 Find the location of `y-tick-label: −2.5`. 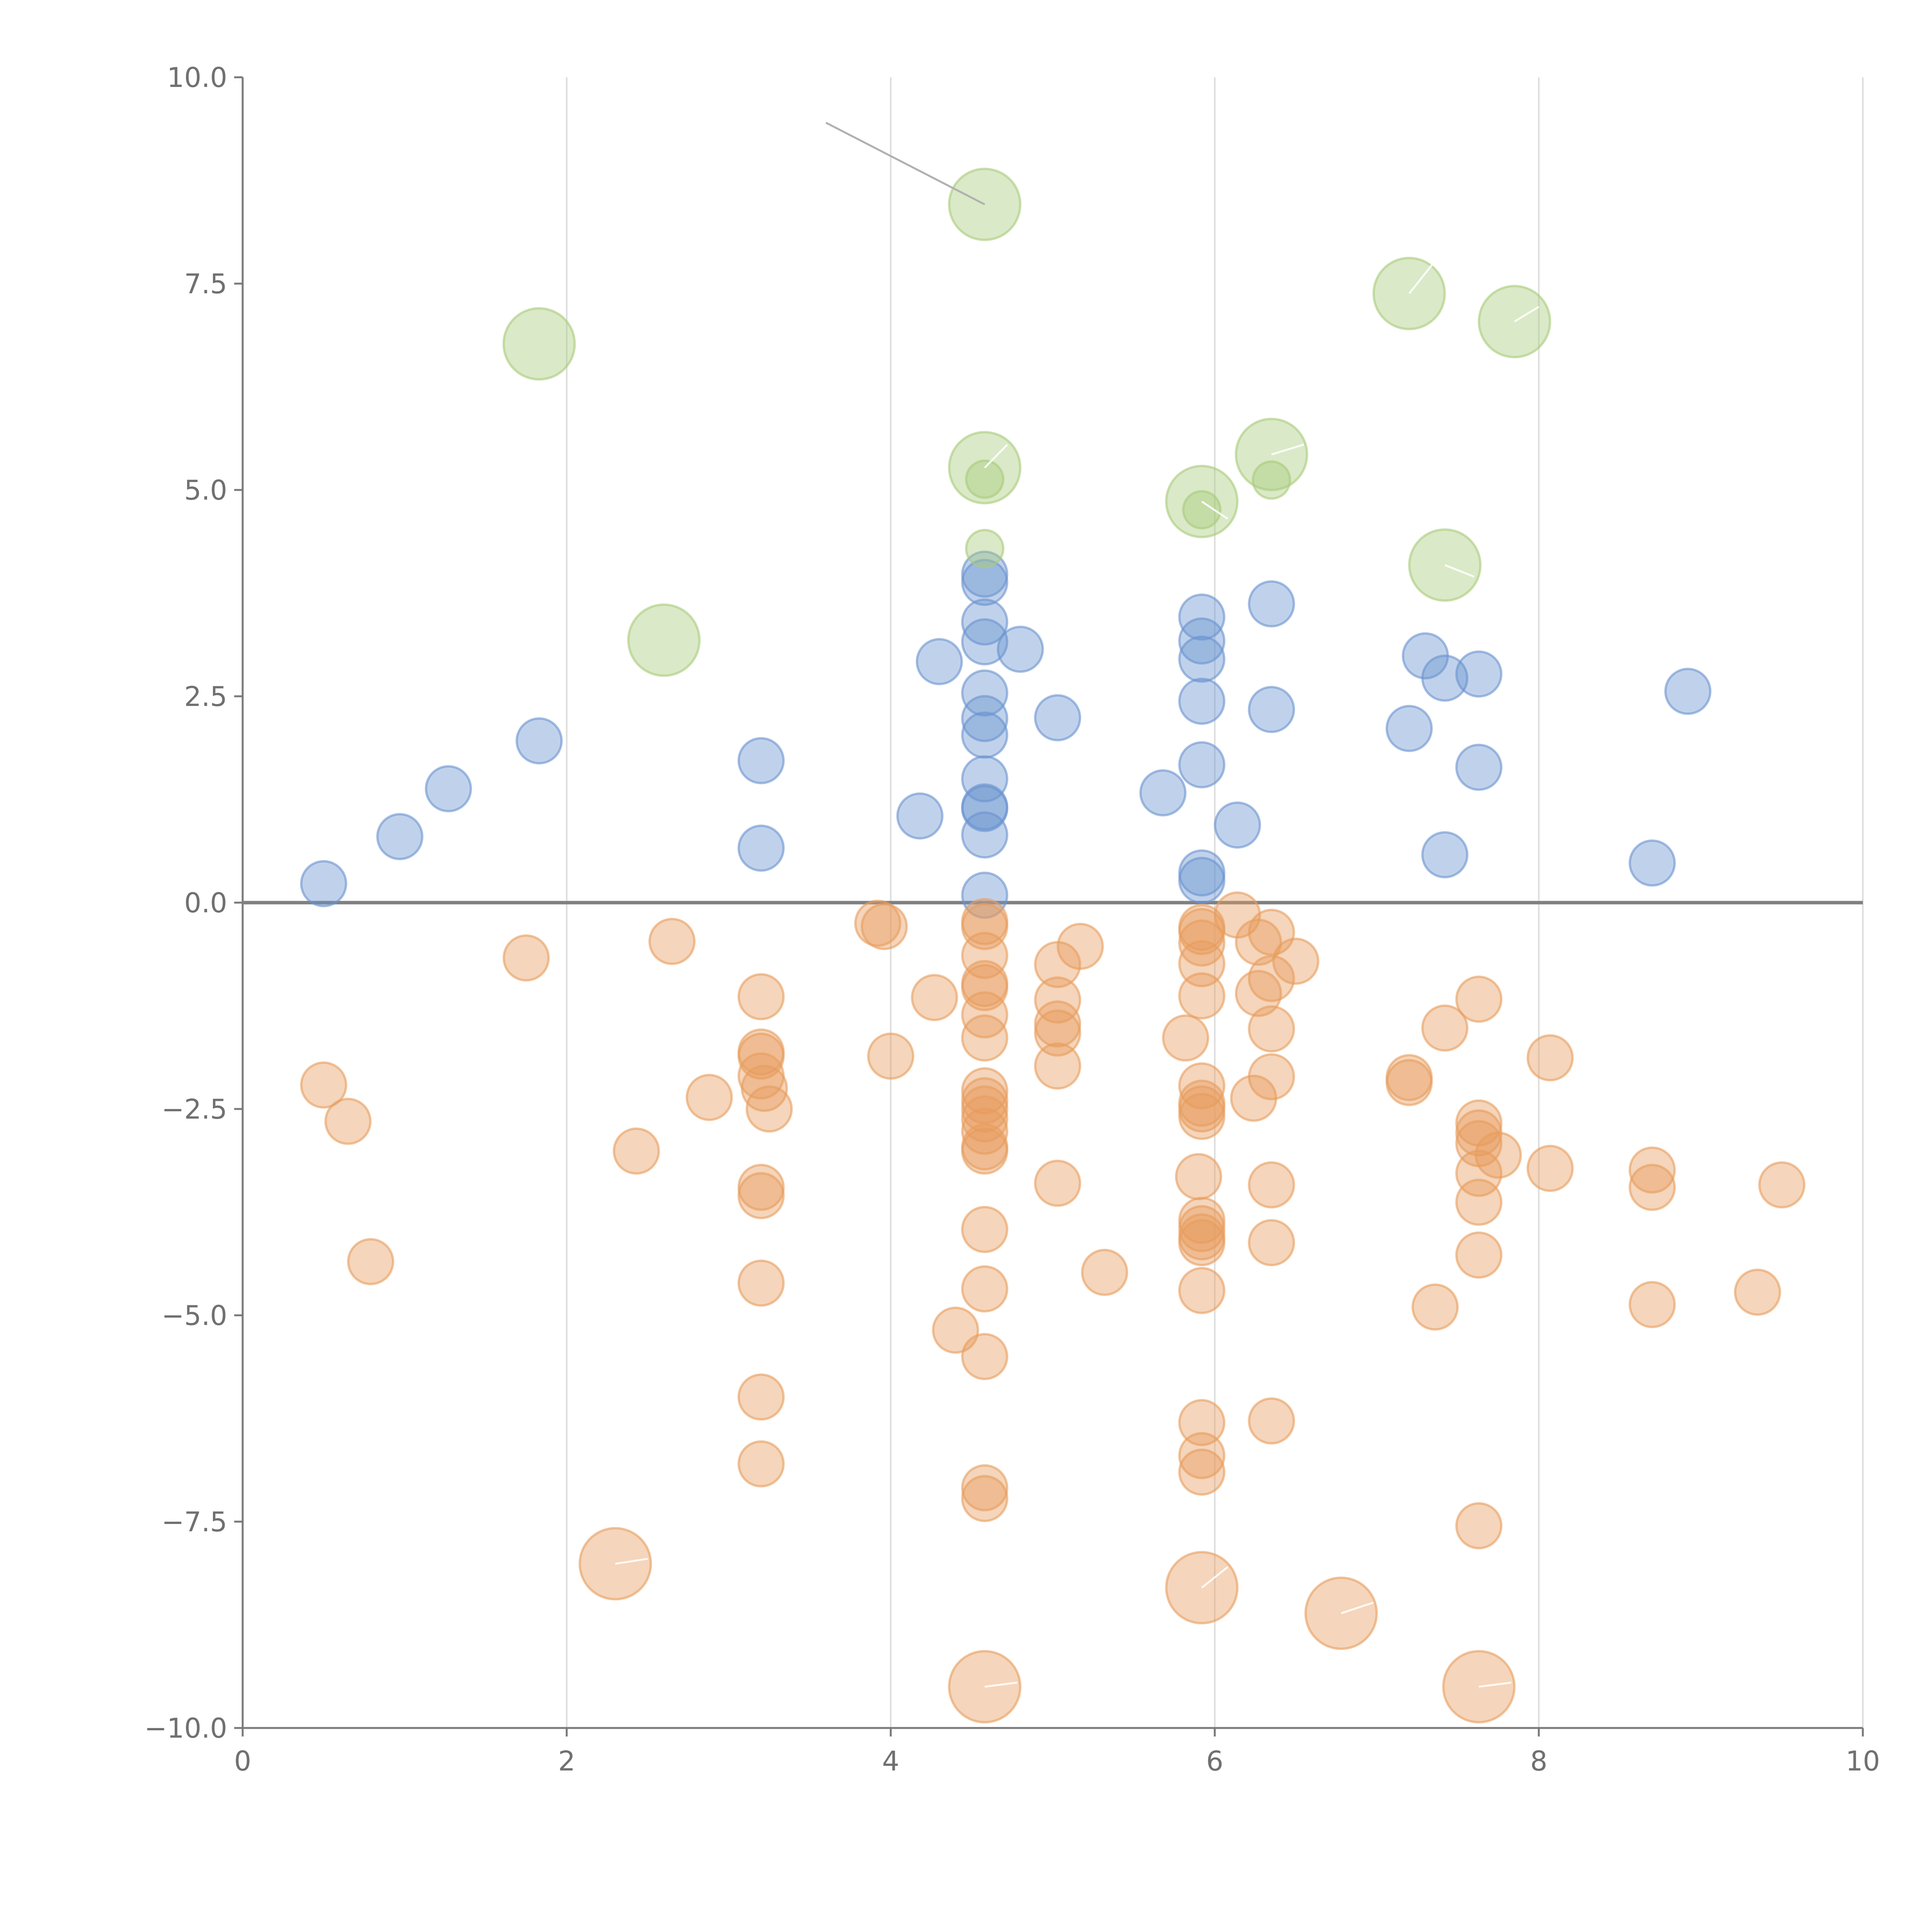

y-tick-label: −2.5 is located at coordinates (194, 1109).